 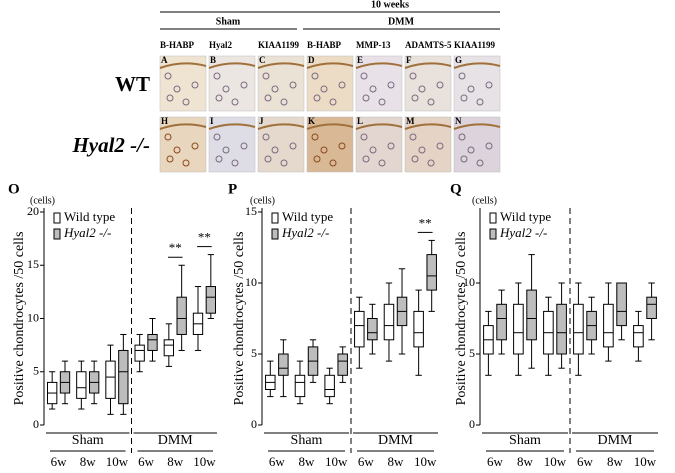 I want to click on panel-letter: I, so click(x=212, y=121).